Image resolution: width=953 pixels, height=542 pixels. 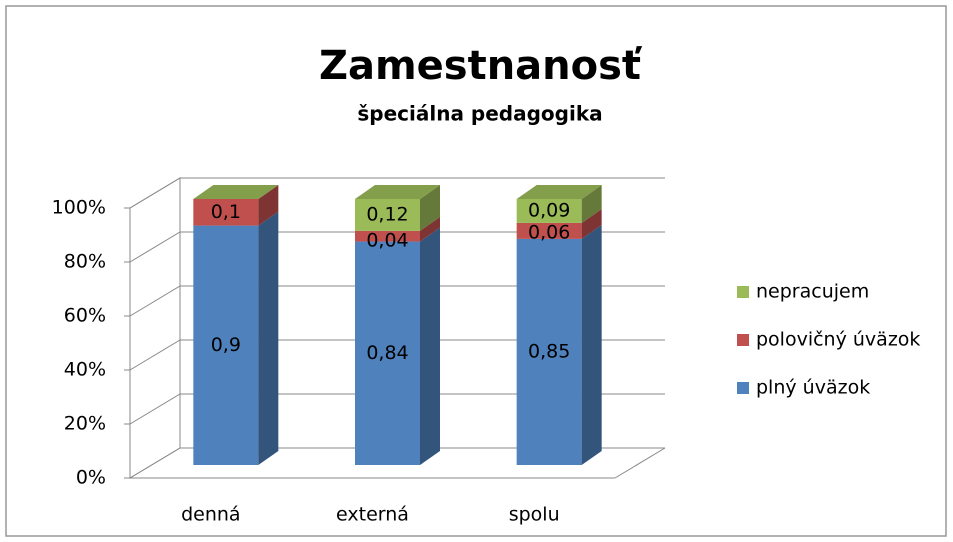 What do you see at coordinates (85, 262) in the screenshot?
I see `y-tick-label: 80%` at bounding box center [85, 262].